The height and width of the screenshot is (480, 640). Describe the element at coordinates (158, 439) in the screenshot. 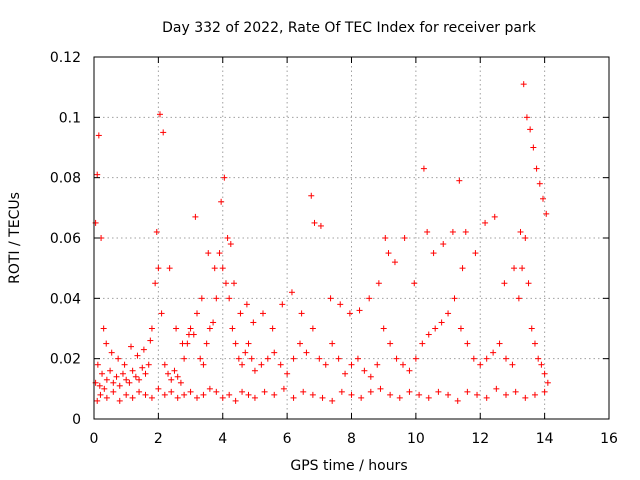

I see `x-tick-label: 2` at that location.